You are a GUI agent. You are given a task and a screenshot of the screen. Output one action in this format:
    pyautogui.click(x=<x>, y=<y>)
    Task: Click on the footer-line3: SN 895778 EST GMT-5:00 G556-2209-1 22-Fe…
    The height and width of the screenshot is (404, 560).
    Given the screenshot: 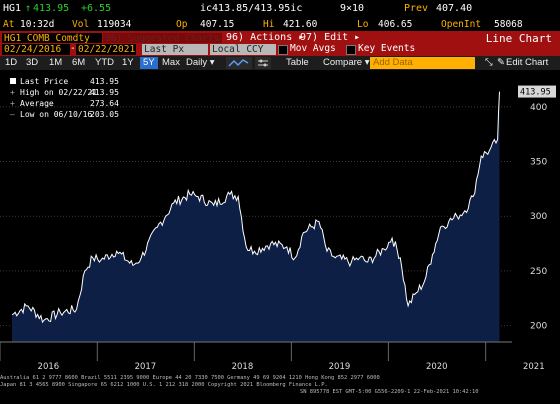 What is the action you would take?
    pyautogui.click(x=389, y=392)
    